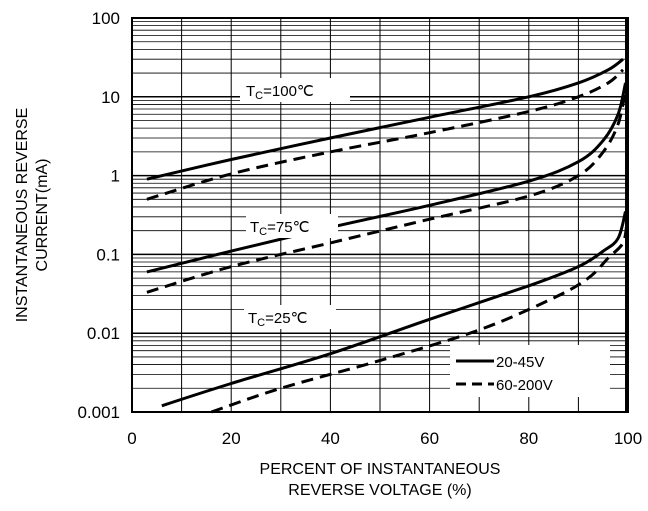 The height and width of the screenshot is (511, 648). I want to click on annotation-tc-100: TC=100℃, so click(295, 90).